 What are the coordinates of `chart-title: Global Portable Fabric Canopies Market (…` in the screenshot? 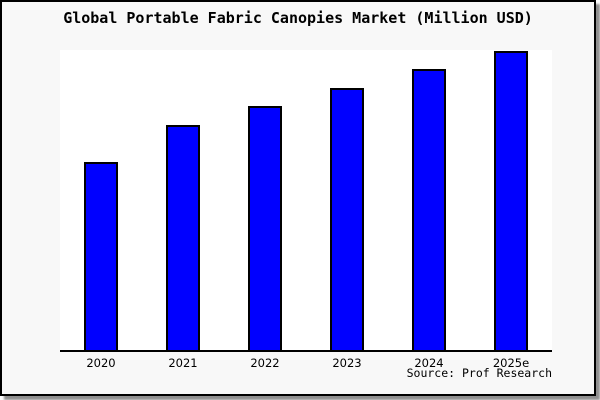 It's located at (298, 18).